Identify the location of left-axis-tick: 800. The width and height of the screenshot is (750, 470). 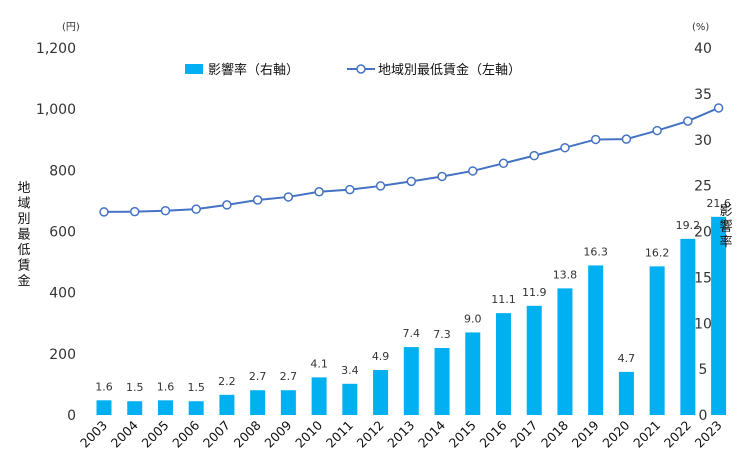
(62, 171).